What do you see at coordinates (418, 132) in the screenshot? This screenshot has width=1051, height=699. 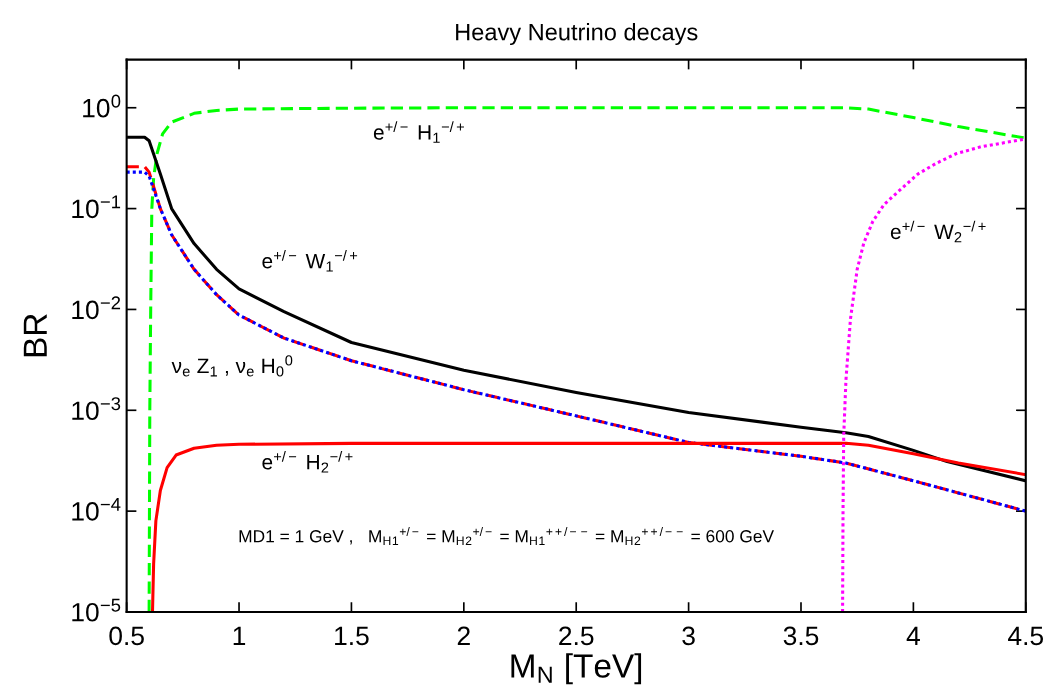 I see `annotation: e$^{+/−}$ H$_{1}$$^{−/+}$` at bounding box center [418, 132].